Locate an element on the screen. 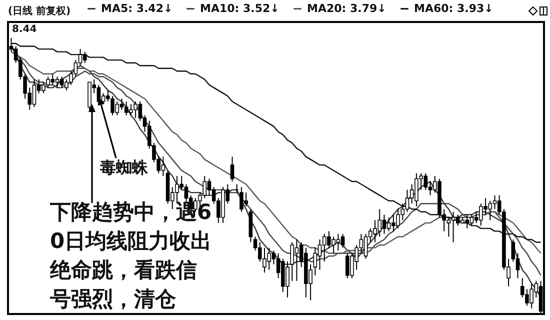  annotation: 下降趋势中，遇60日均线阻力收出绝命跳，看跌信号强烈，清仓 is located at coordinates (131, 256).